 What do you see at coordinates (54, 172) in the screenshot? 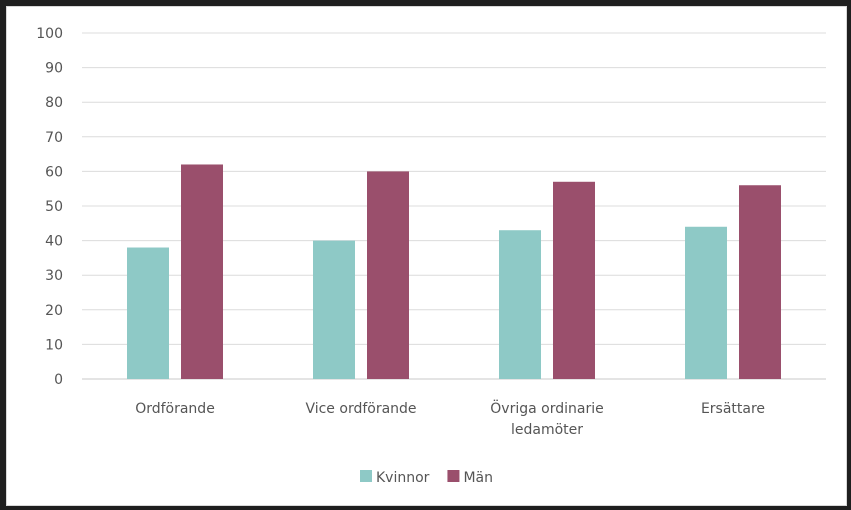
I see `y-tick-label: 60` at bounding box center [54, 172].